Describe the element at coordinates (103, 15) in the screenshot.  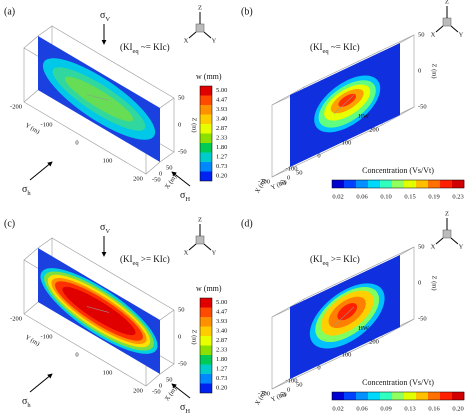
I see `stress-v-part: σ` at that location.